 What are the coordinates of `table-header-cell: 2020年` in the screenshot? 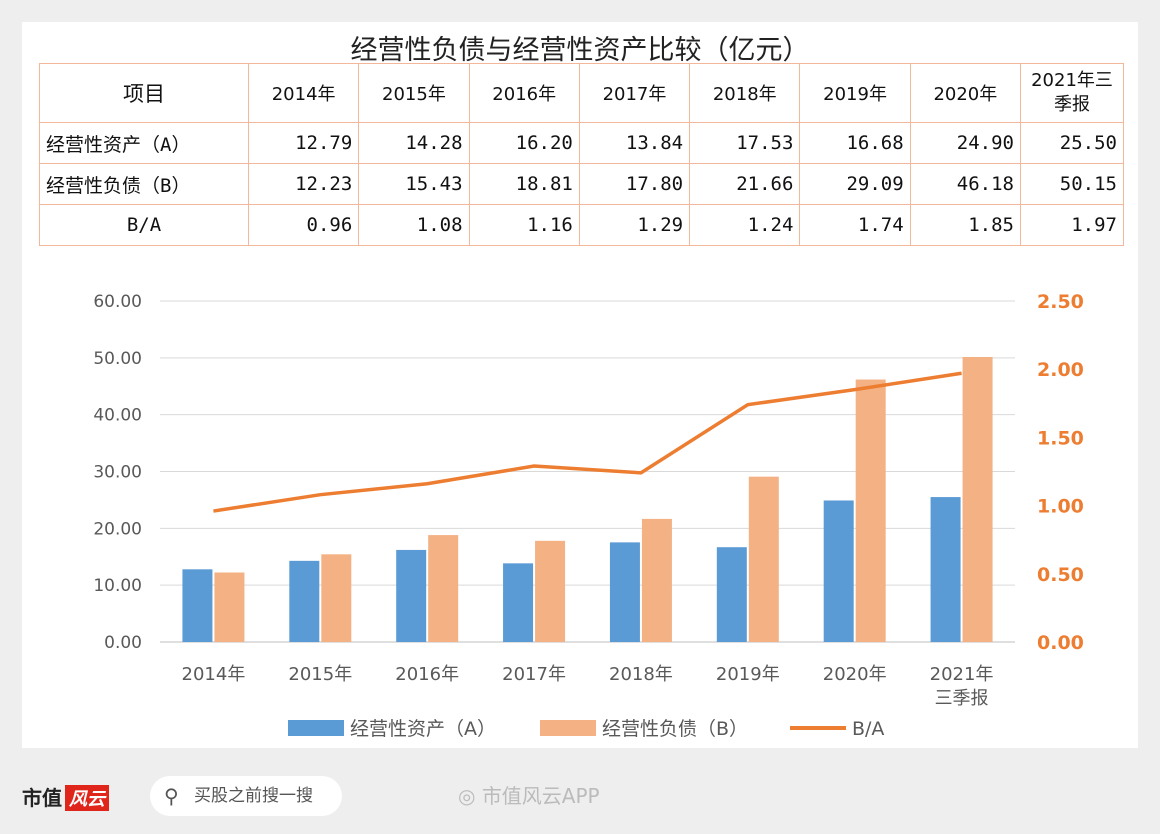 It's located at (965, 93).